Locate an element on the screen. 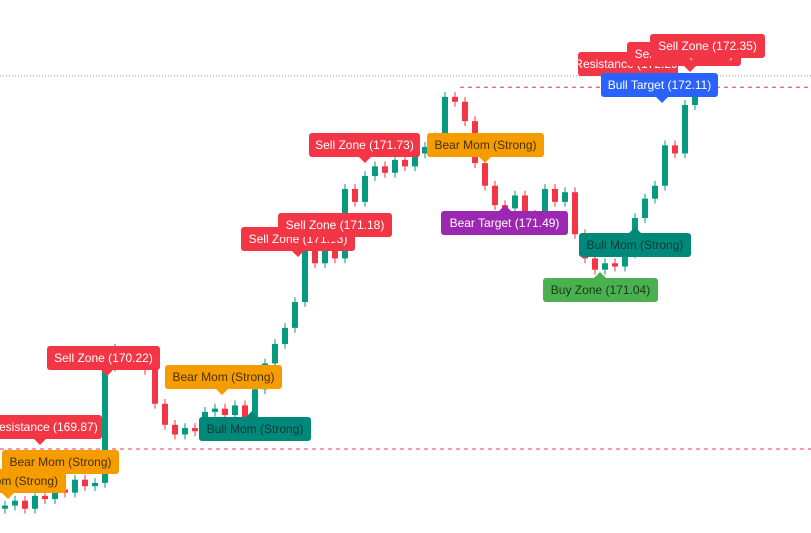  signal-label: Bull Target (172.11) is located at coordinates (659, 88).